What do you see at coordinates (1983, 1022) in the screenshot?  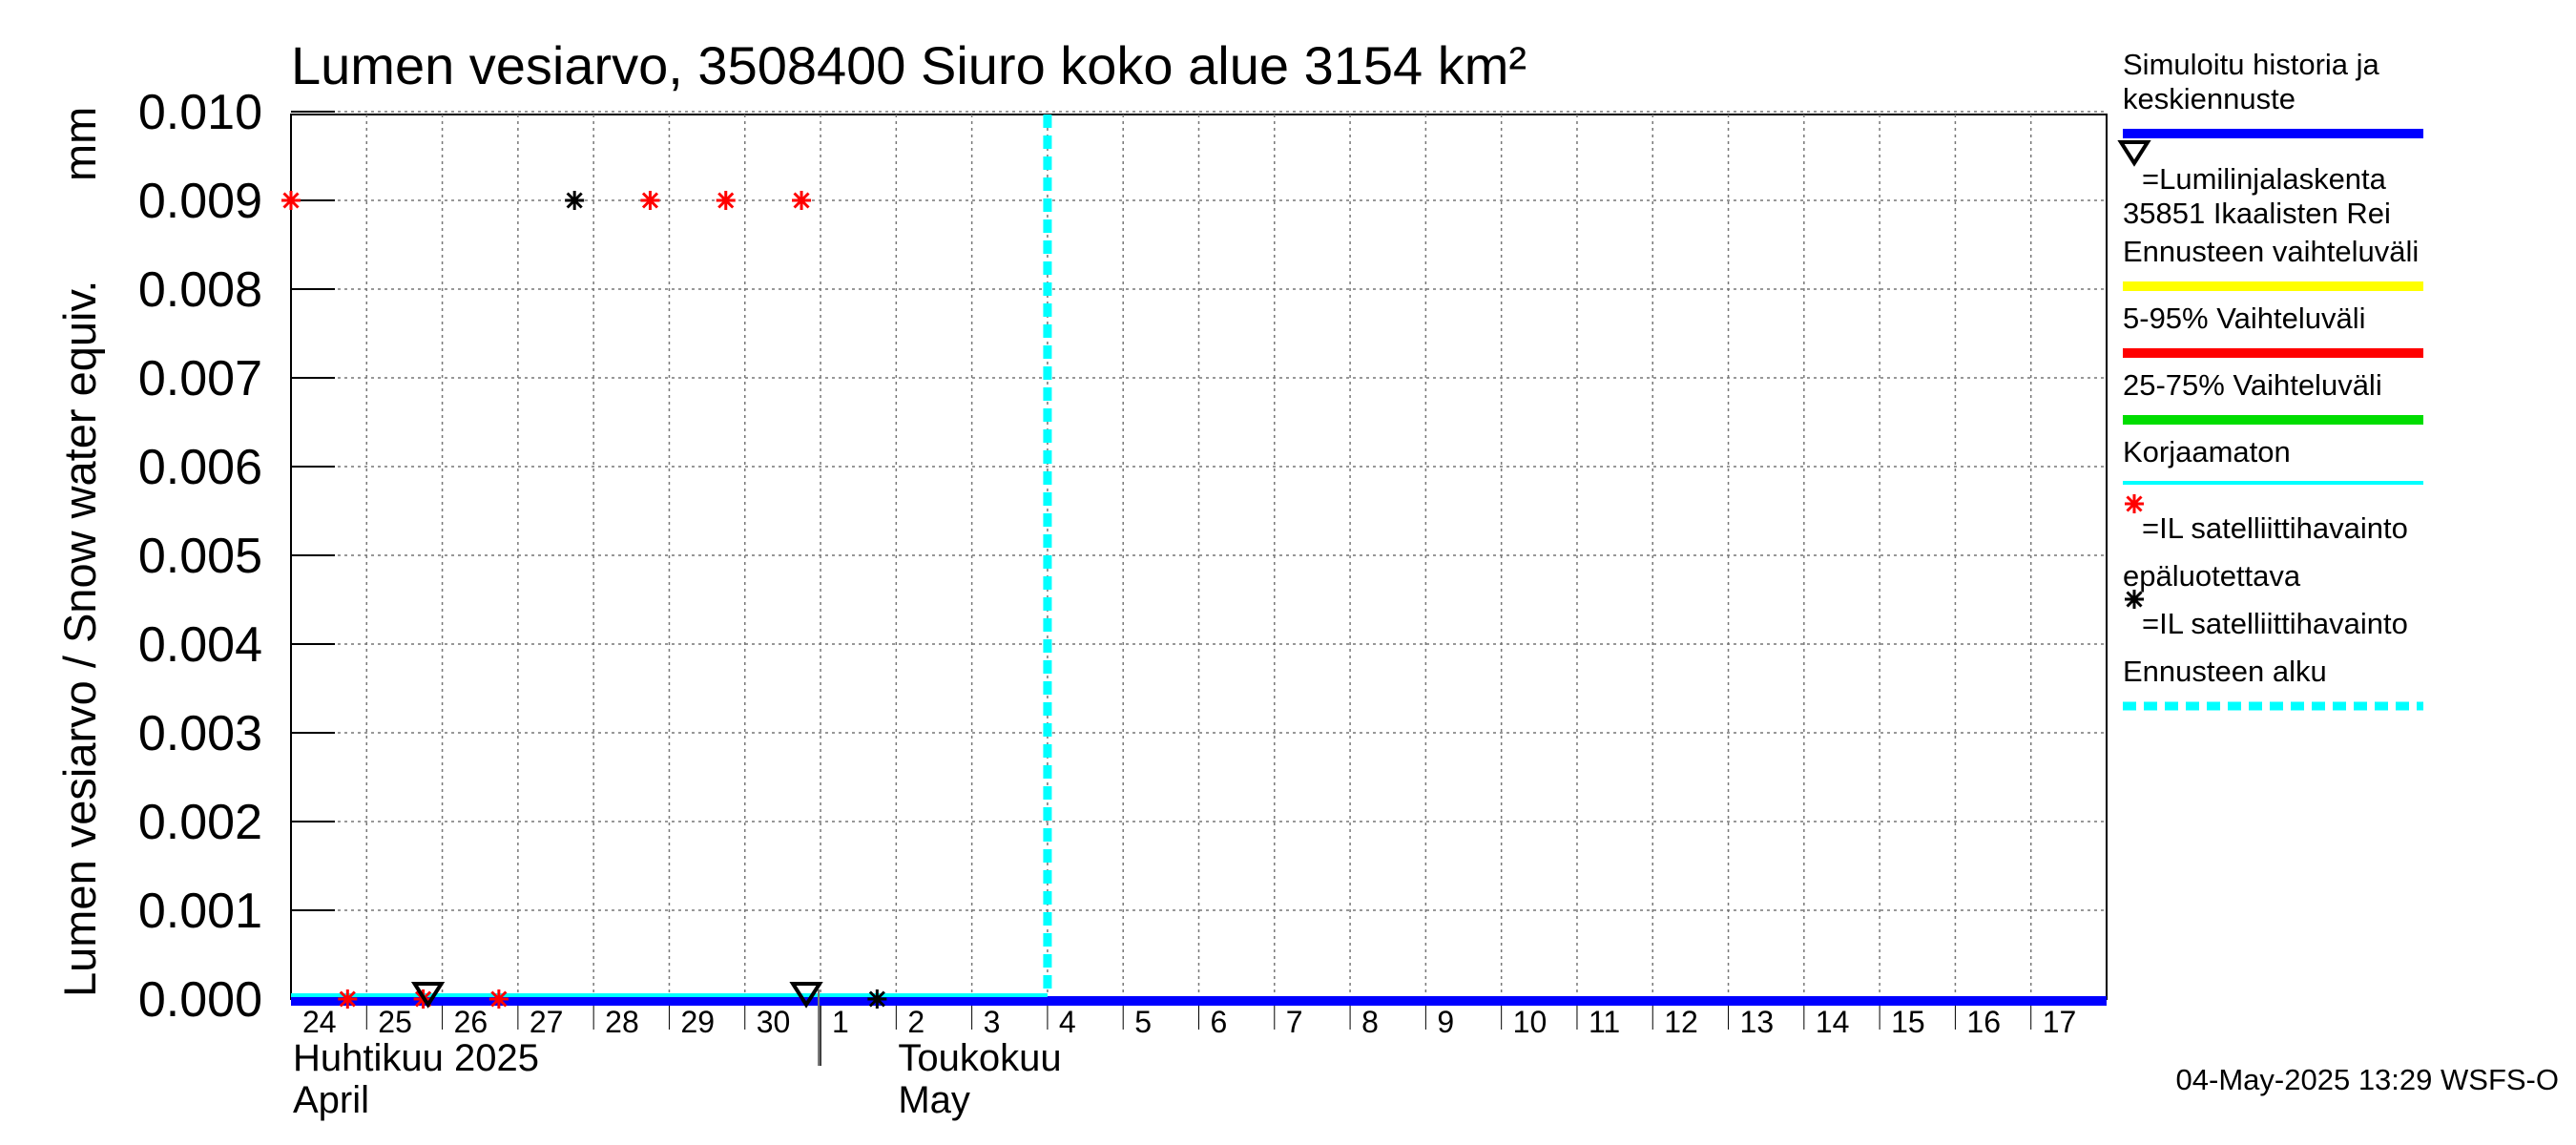 I see `x-tick-label: 16` at bounding box center [1983, 1022].